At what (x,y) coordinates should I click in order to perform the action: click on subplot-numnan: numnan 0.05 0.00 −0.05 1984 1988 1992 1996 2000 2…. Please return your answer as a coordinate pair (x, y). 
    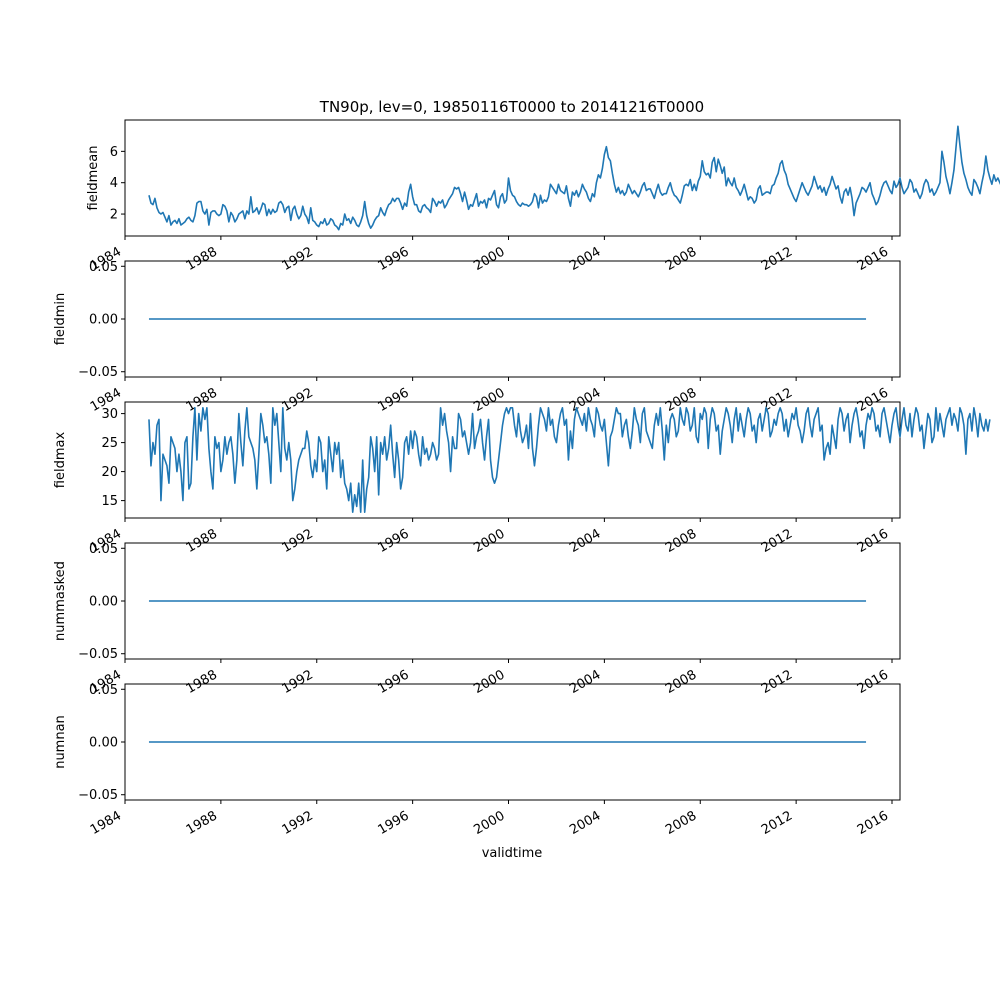
    Looking at the image, I should click on (477, 760).